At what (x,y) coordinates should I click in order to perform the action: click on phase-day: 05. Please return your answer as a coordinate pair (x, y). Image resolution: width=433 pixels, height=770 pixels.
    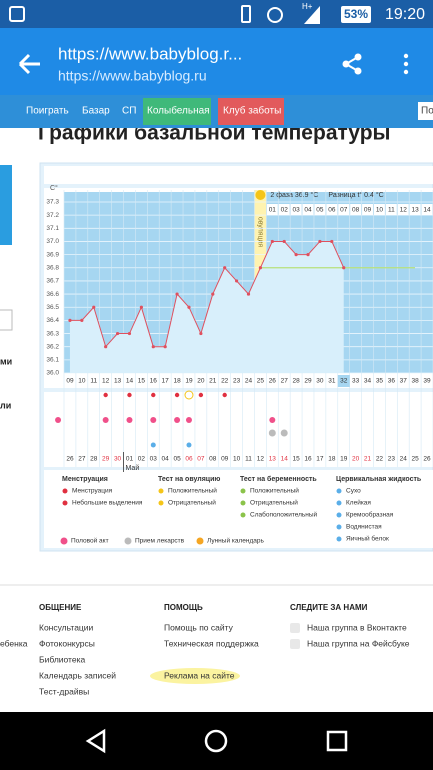
    Looking at the image, I should click on (320, 210).